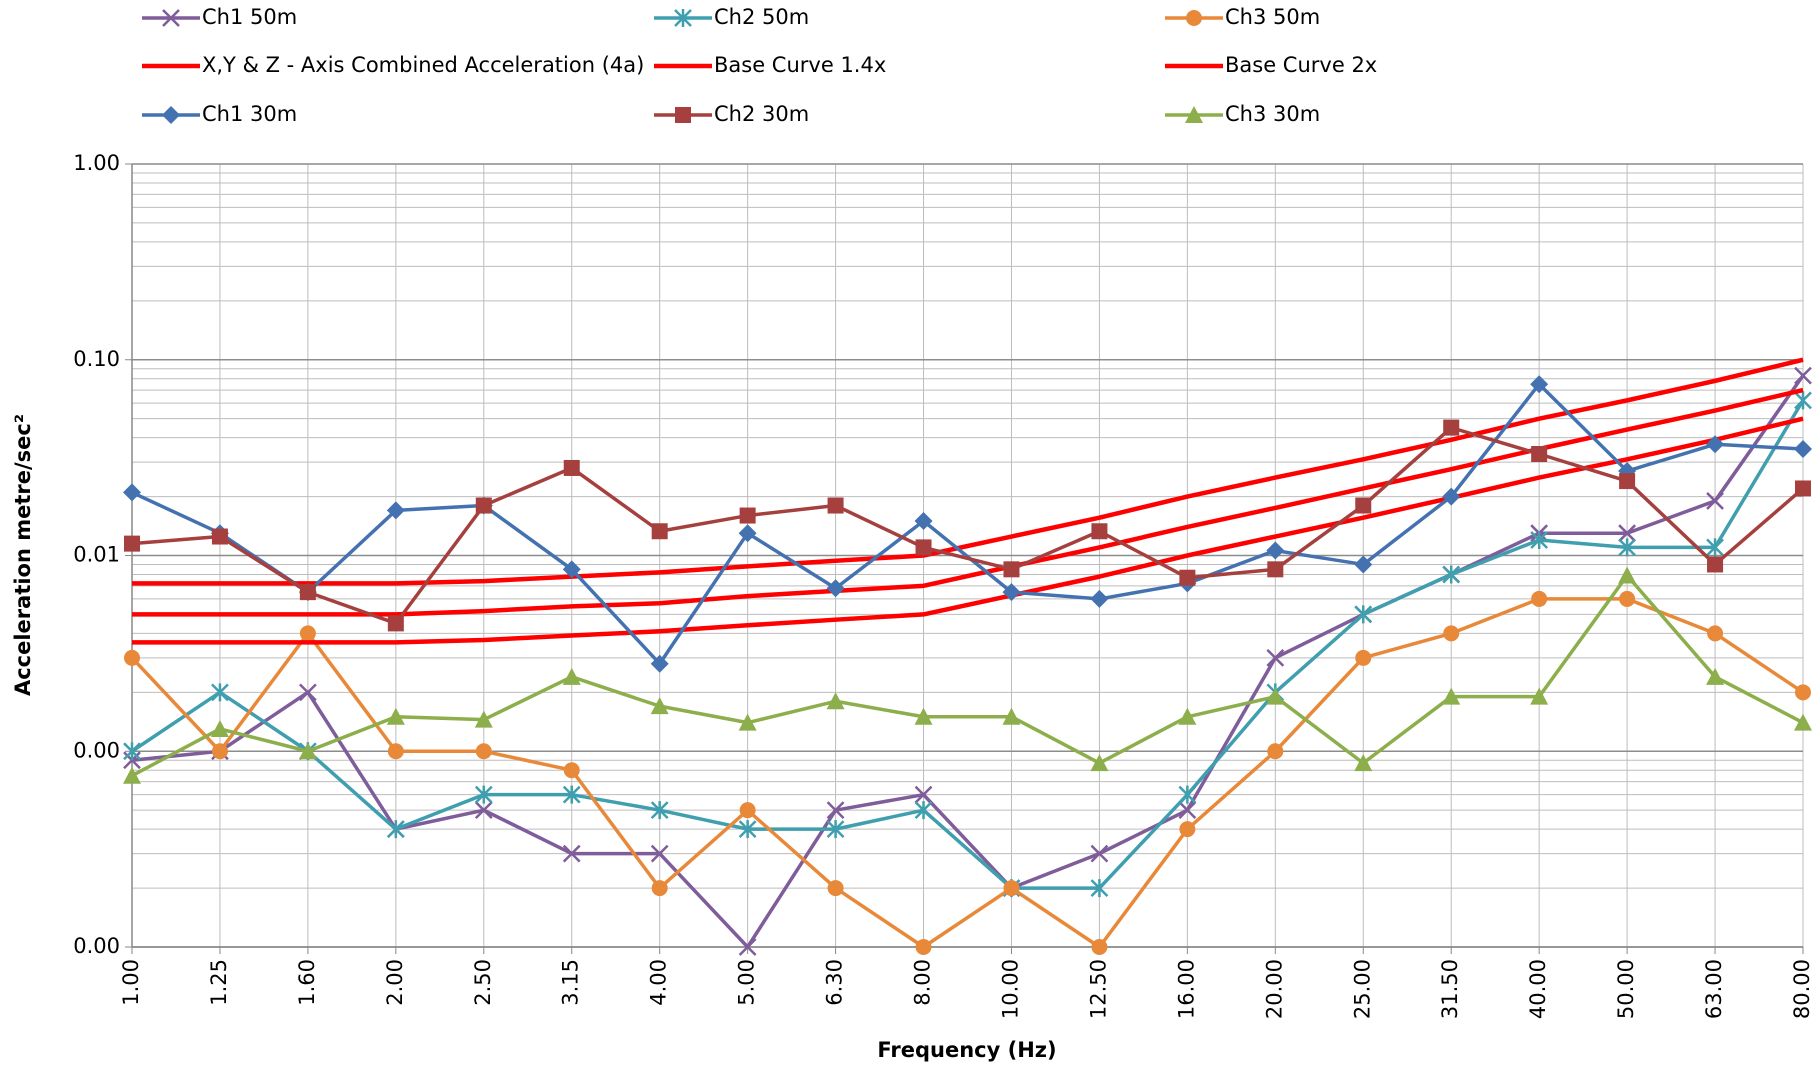 This screenshot has height=1068, width=1816. What do you see at coordinates (23, 555) in the screenshot?
I see `y-axis-title: Acceleration metre/sec²` at bounding box center [23, 555].